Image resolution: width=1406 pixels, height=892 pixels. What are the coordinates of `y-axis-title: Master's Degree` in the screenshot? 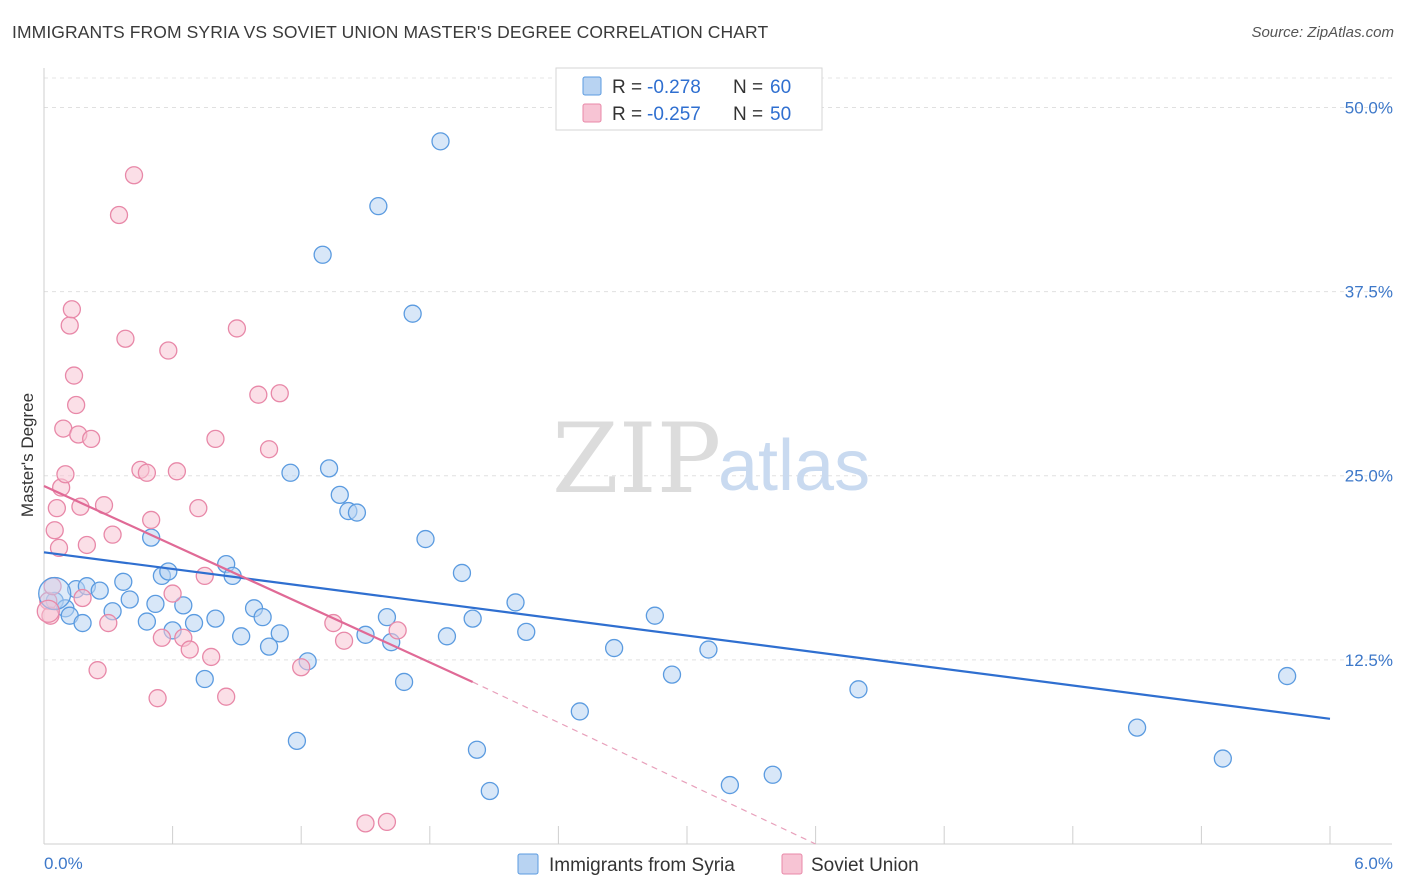 It's located at (27, 455).